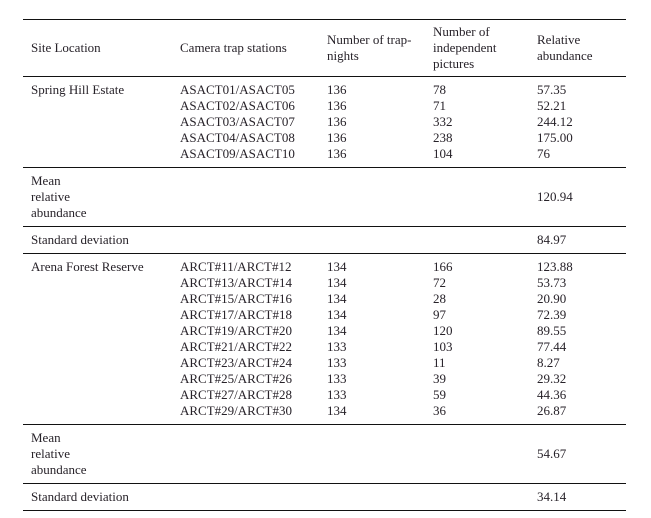 The width and height of the screenshot is (651, 518). I want to click on cell-independent-pictures: 36, so click(485, 414).